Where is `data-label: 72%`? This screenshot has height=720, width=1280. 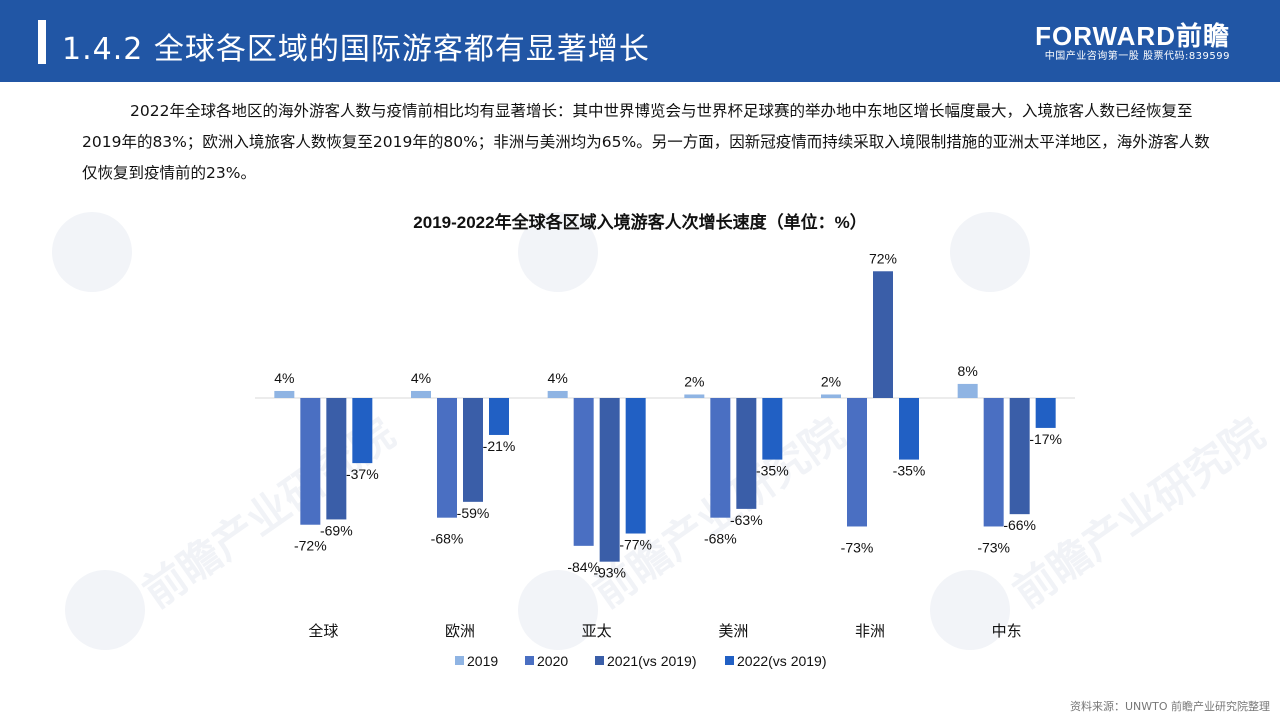 data-label: 72% is located at coordinates (883, 258).